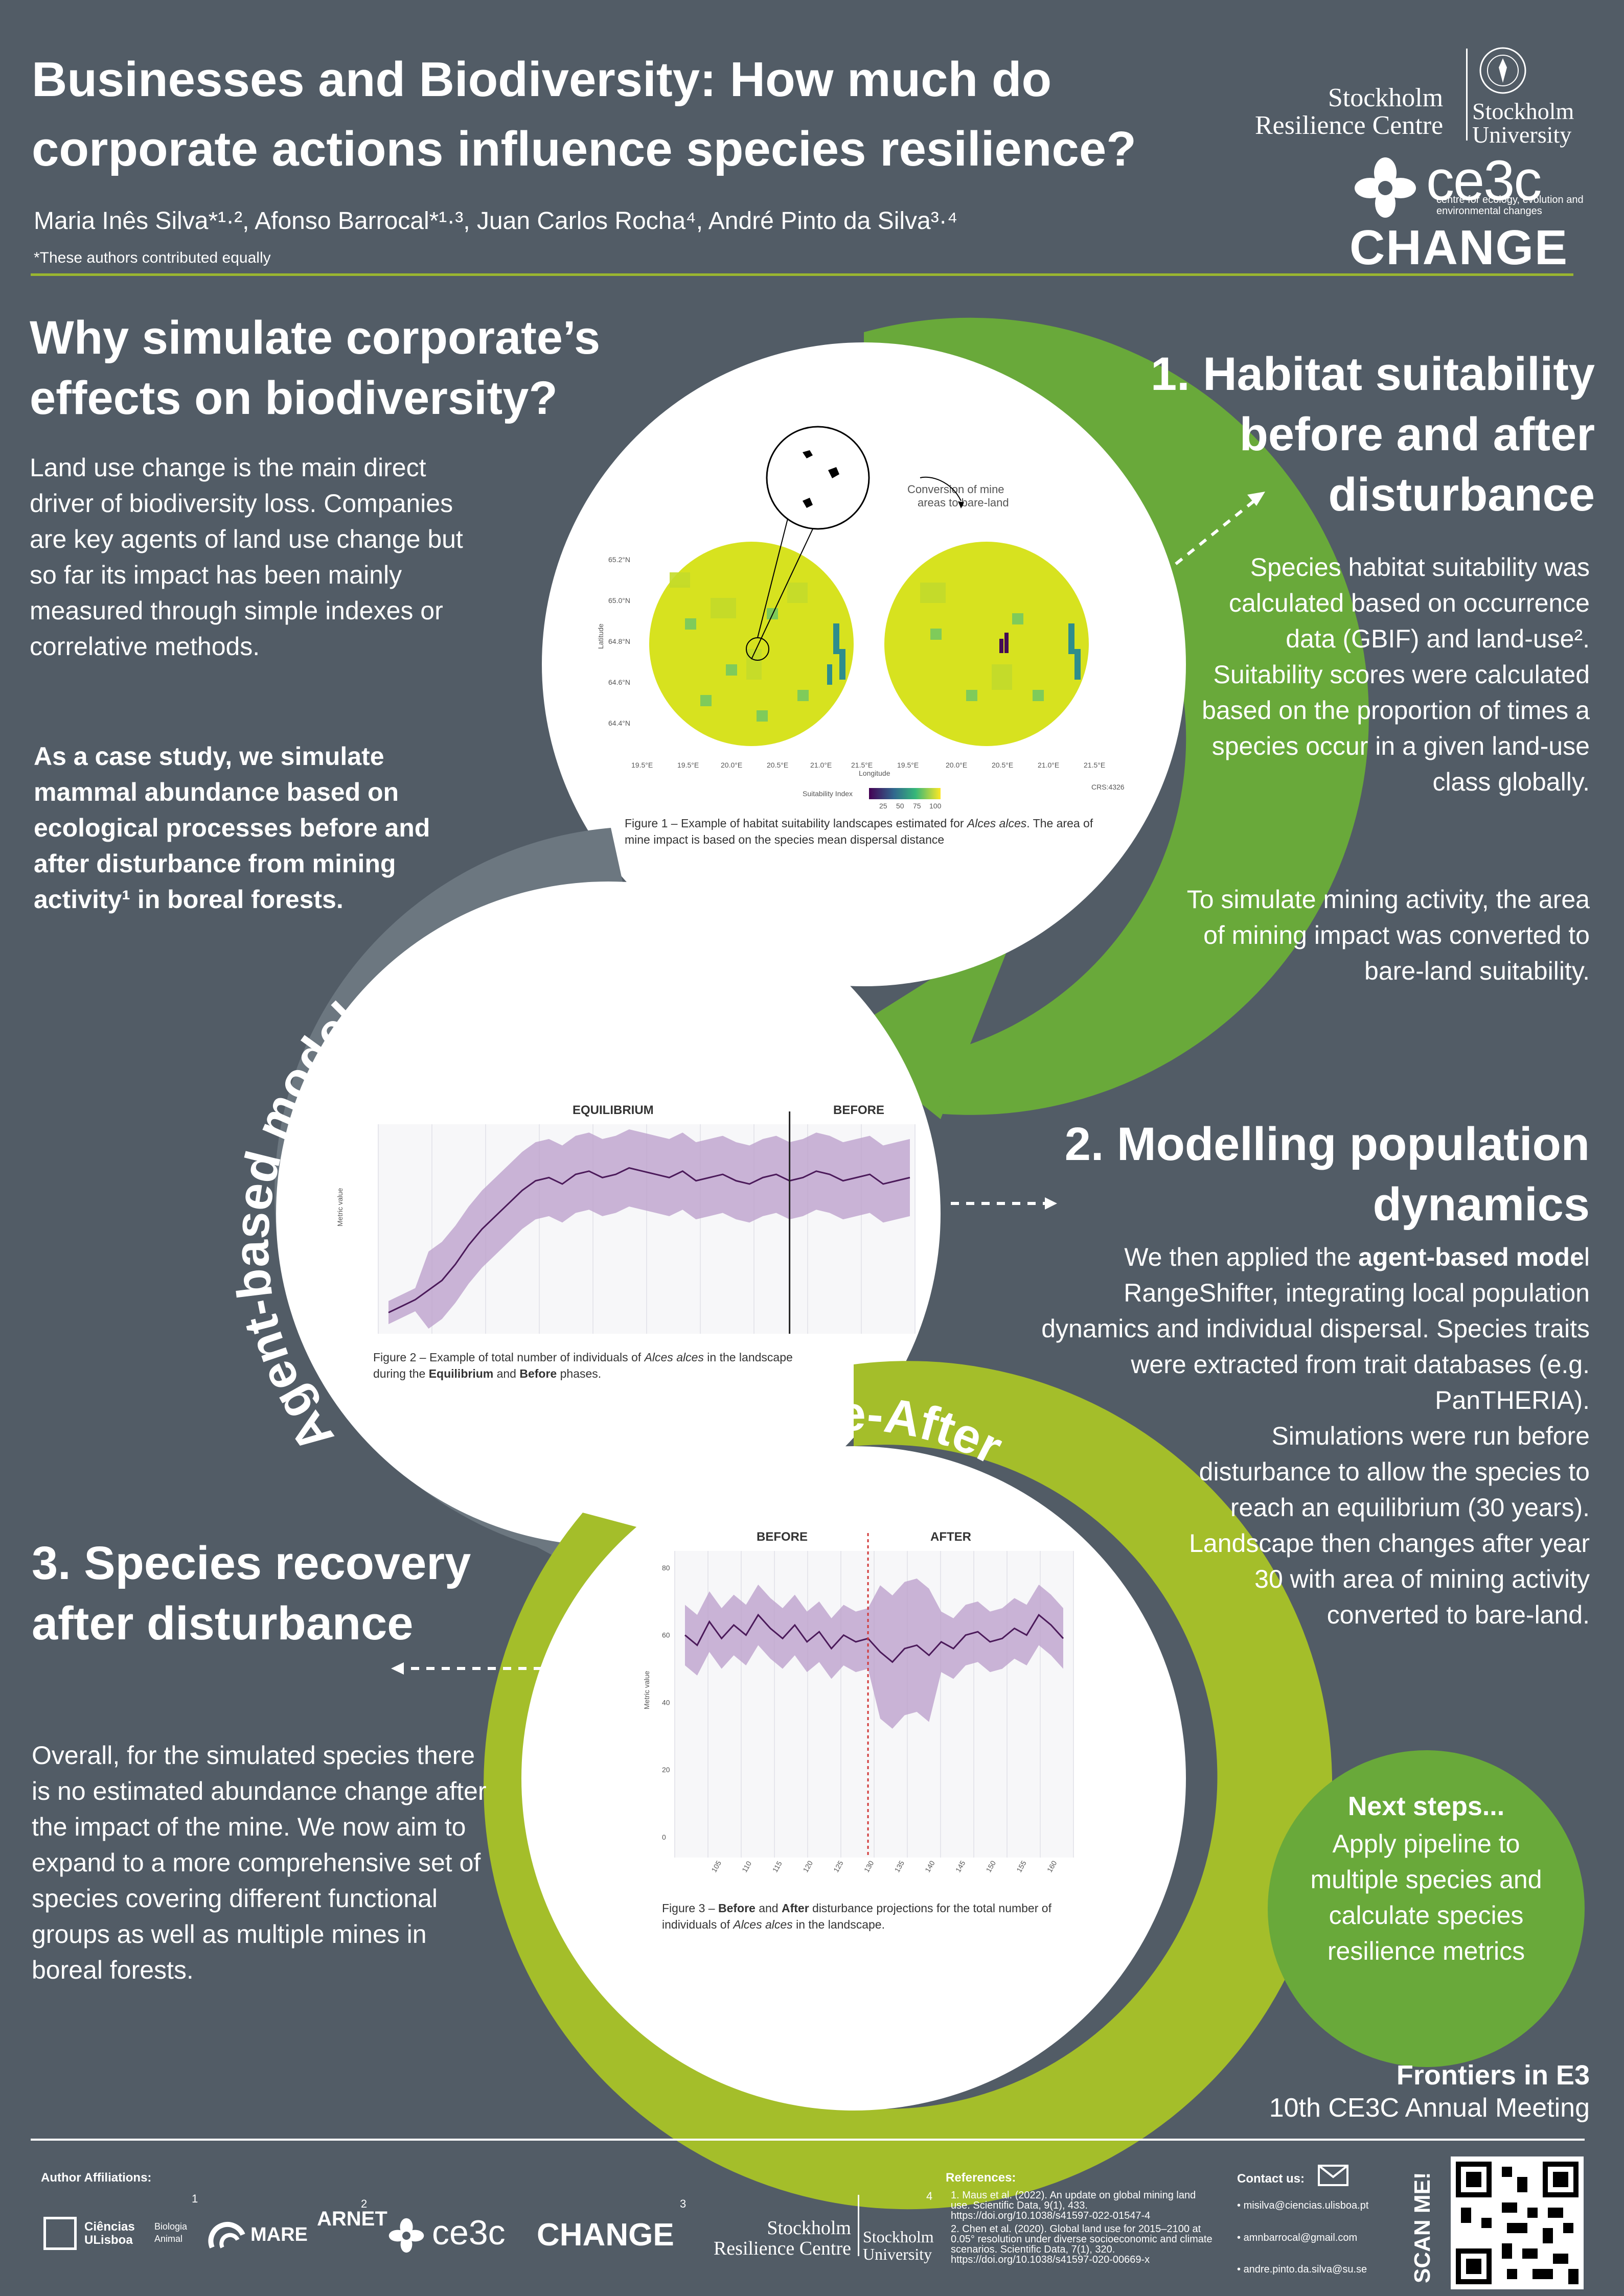 The image size is (1624, 2296). I want to click on fig1-lat-tick: 64.6°N, so click(619, 682).